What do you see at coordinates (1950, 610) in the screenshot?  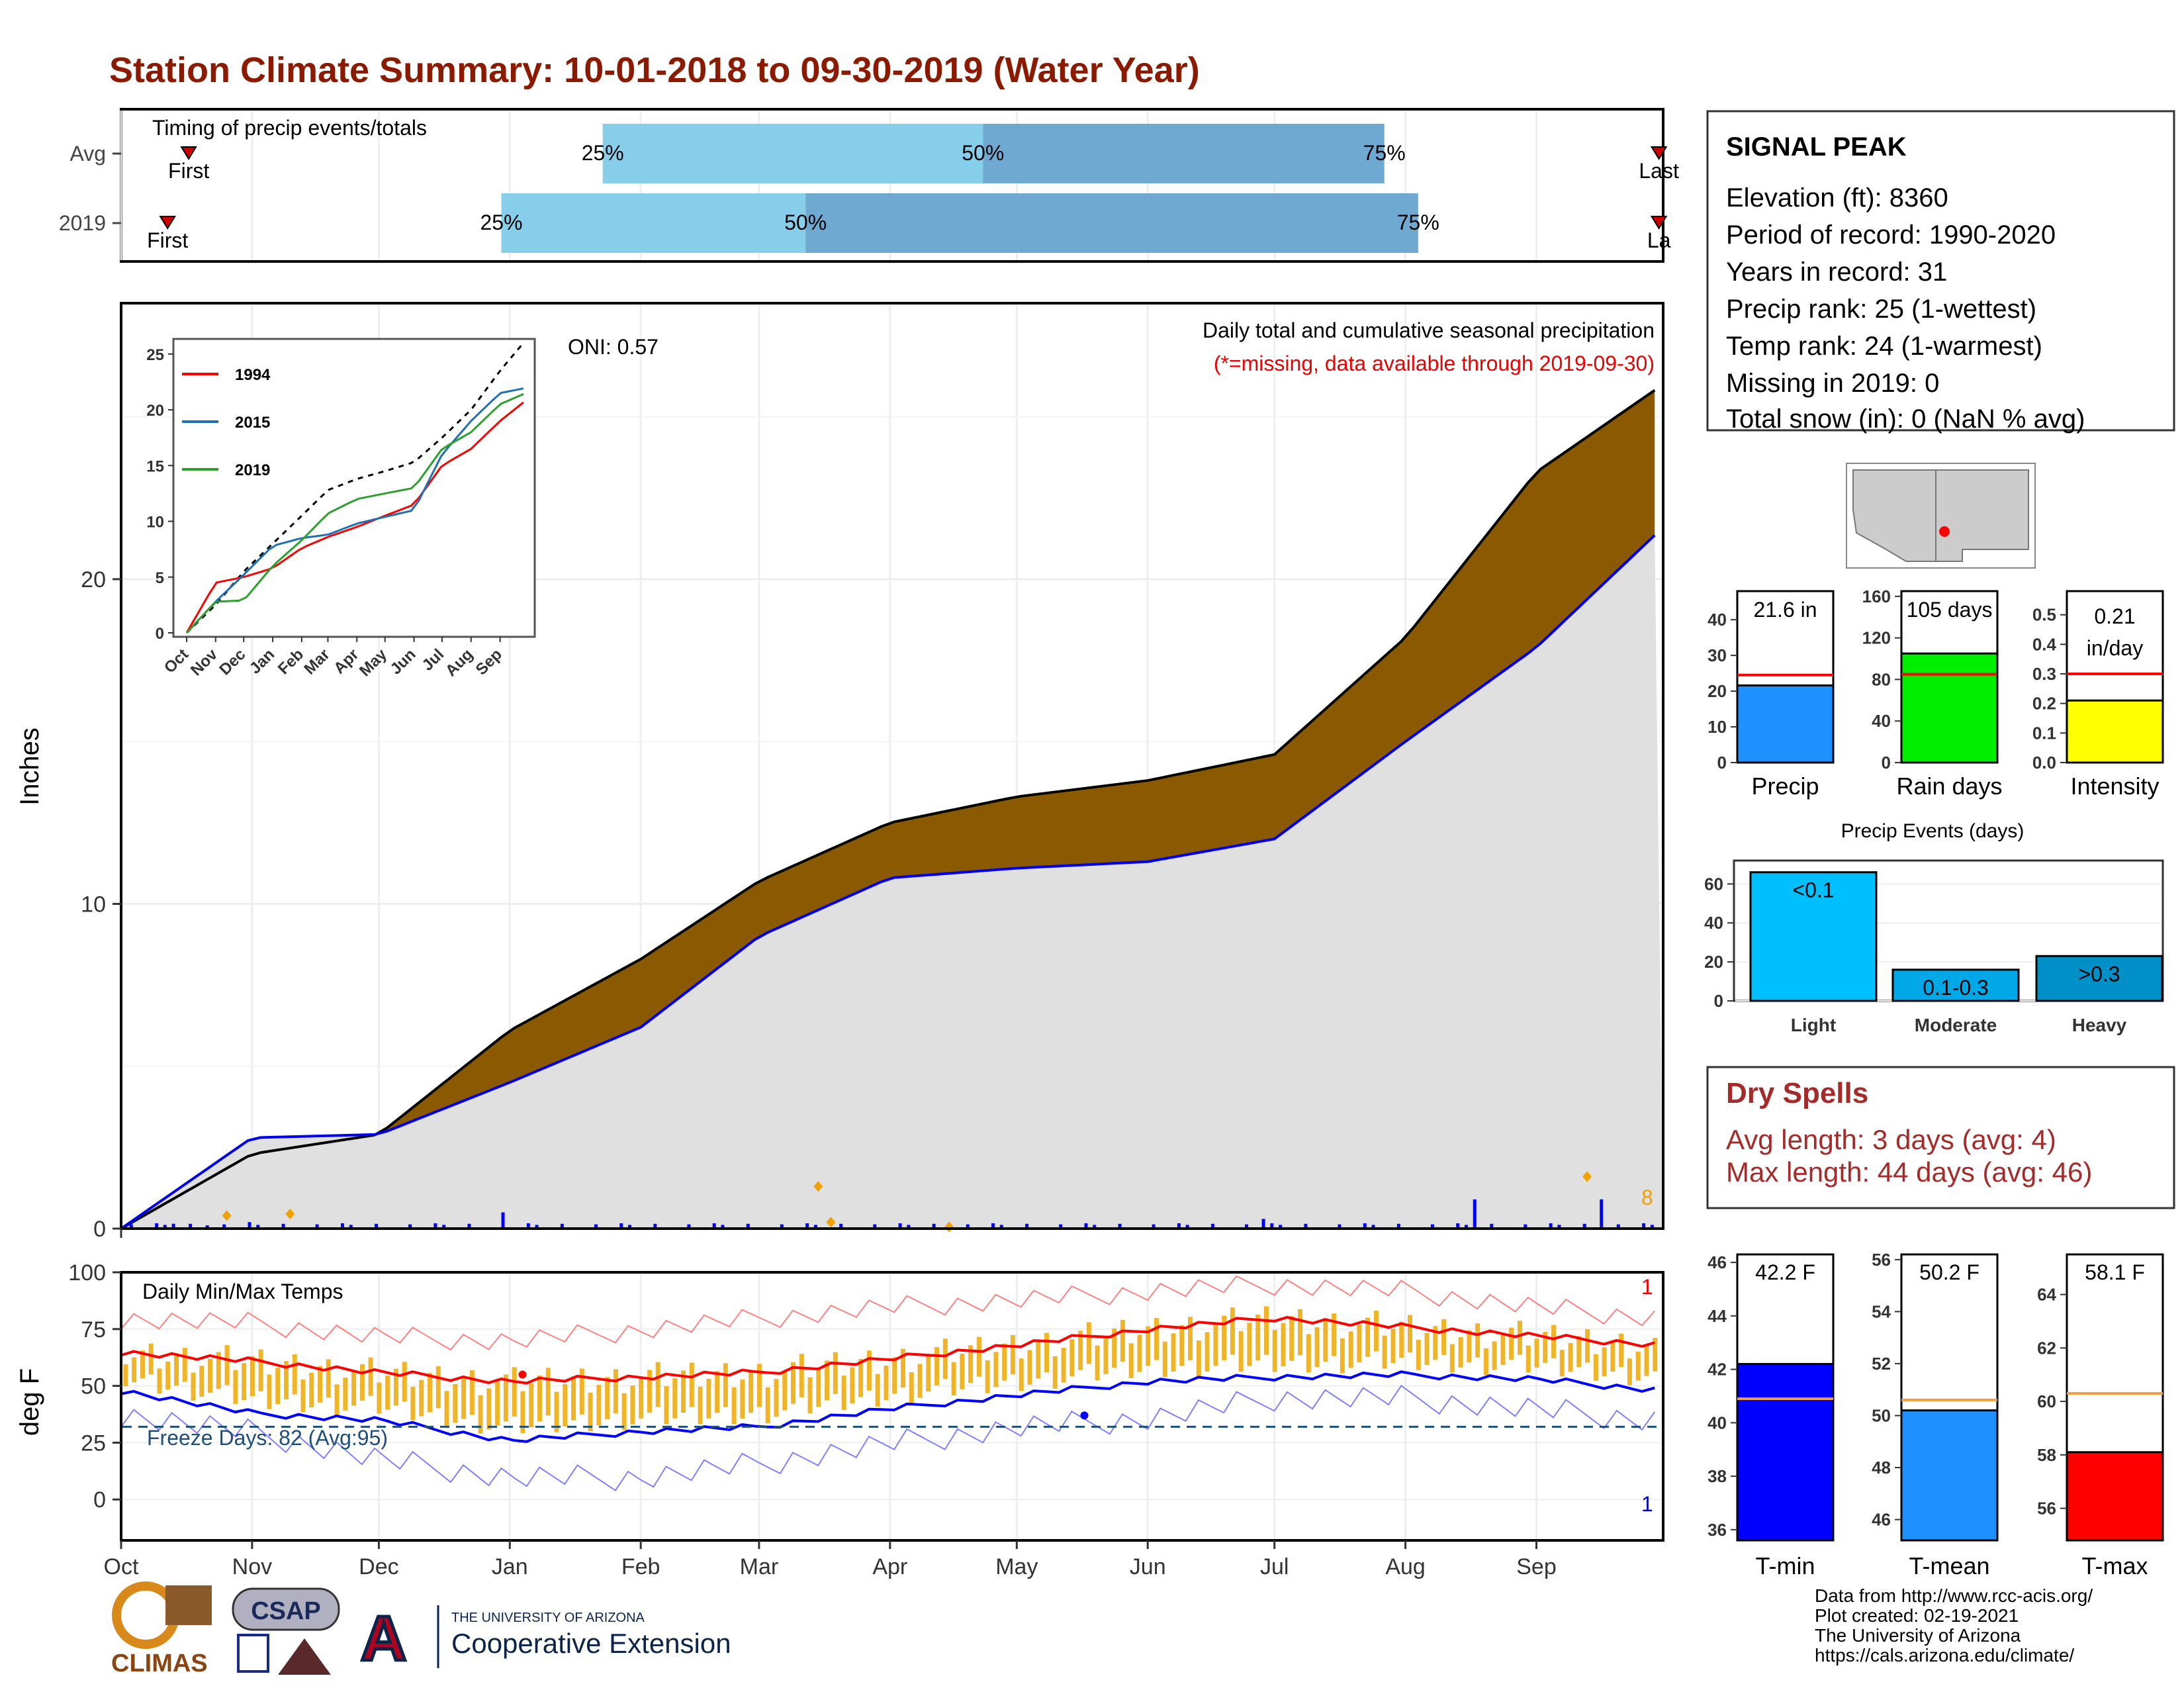 I see `summary-value-label: 105 days` at bounding box center [1950, 610].